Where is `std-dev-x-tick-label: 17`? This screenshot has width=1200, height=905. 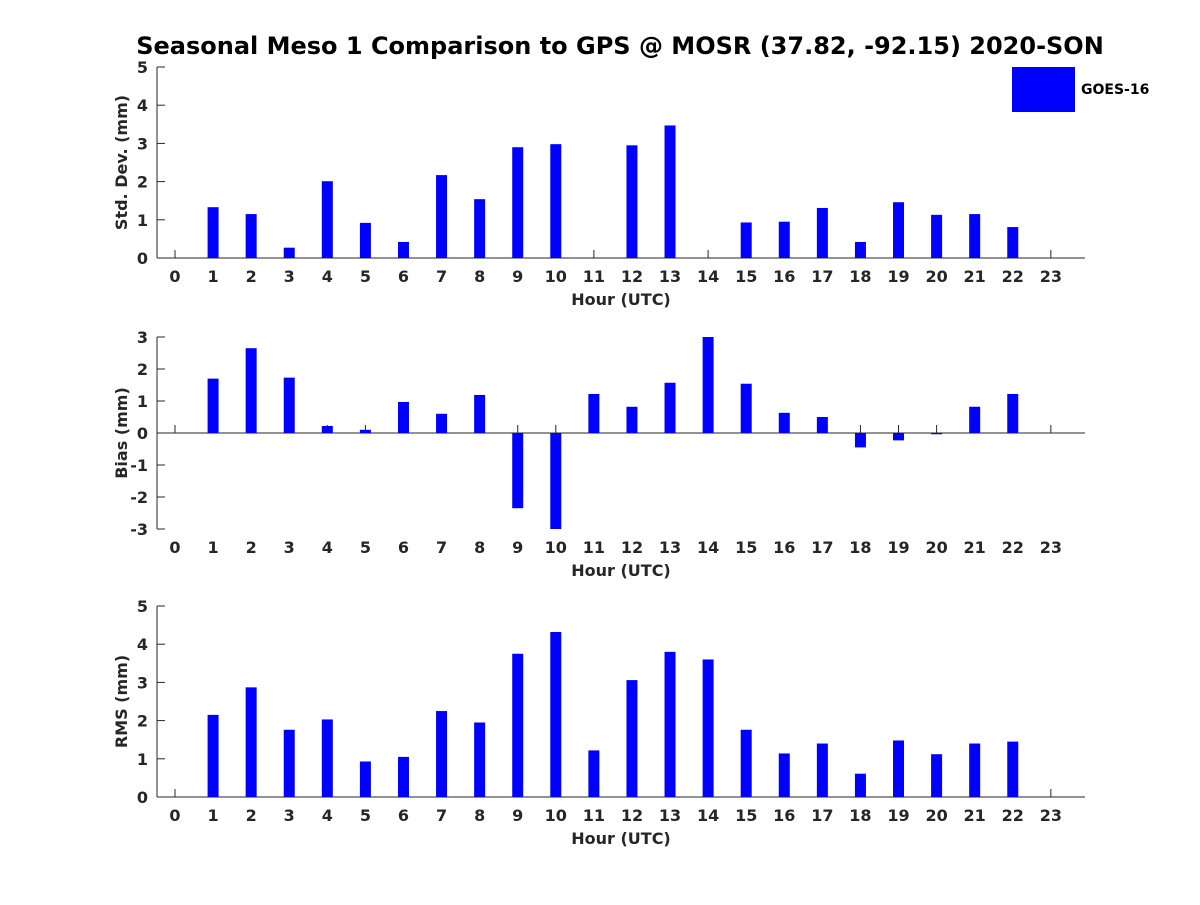
std-dev-x-tick-label: 17 is located at coordinates (822, 276).